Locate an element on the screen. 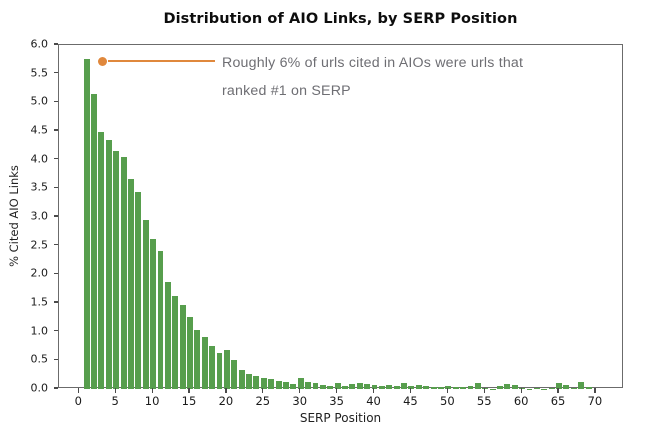  x-tick-label-50: 50 is located at coordinates (447, 401).